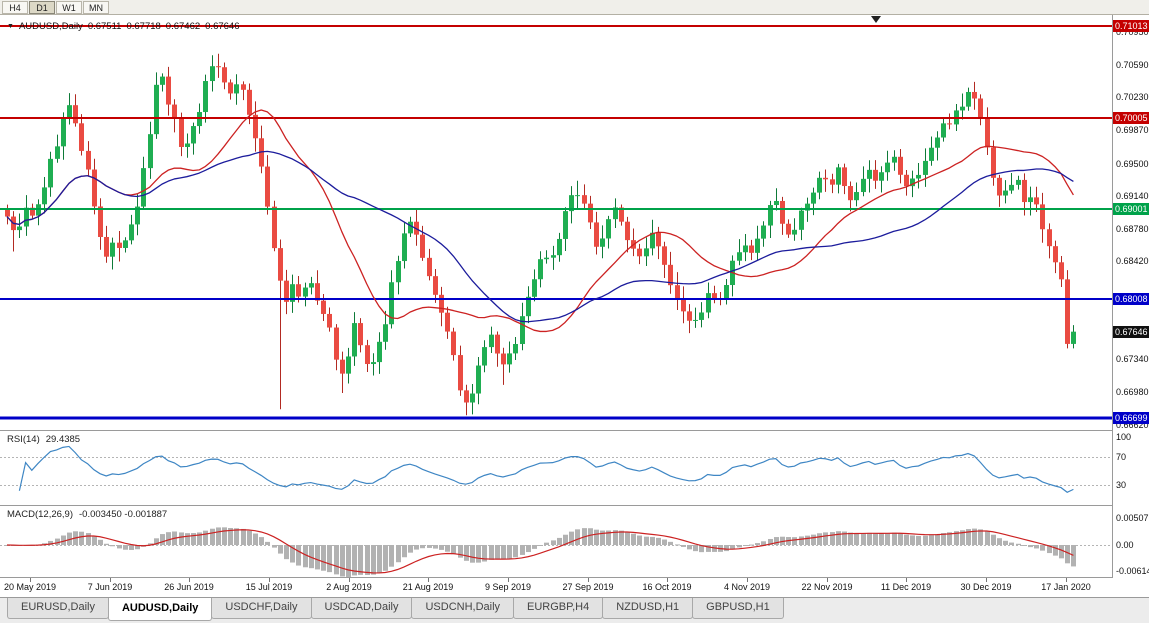 This screenshot has width=1149, height=623. I want to click on rsi-label: RSI(14) 29.4385, so click(43, 439).